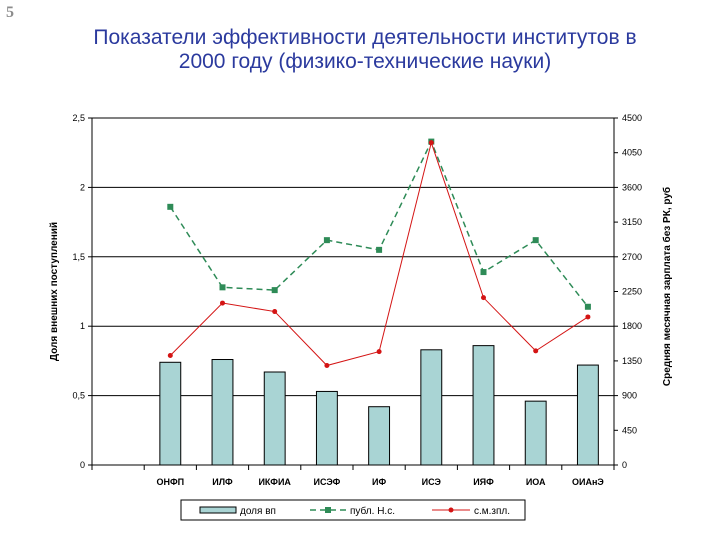 This screenshot has height=540, width=720. What do you see at coordinates (632, 187) in the screenshot?
I see `y2-tick-label: 3600` at bounding box center [632, 187].